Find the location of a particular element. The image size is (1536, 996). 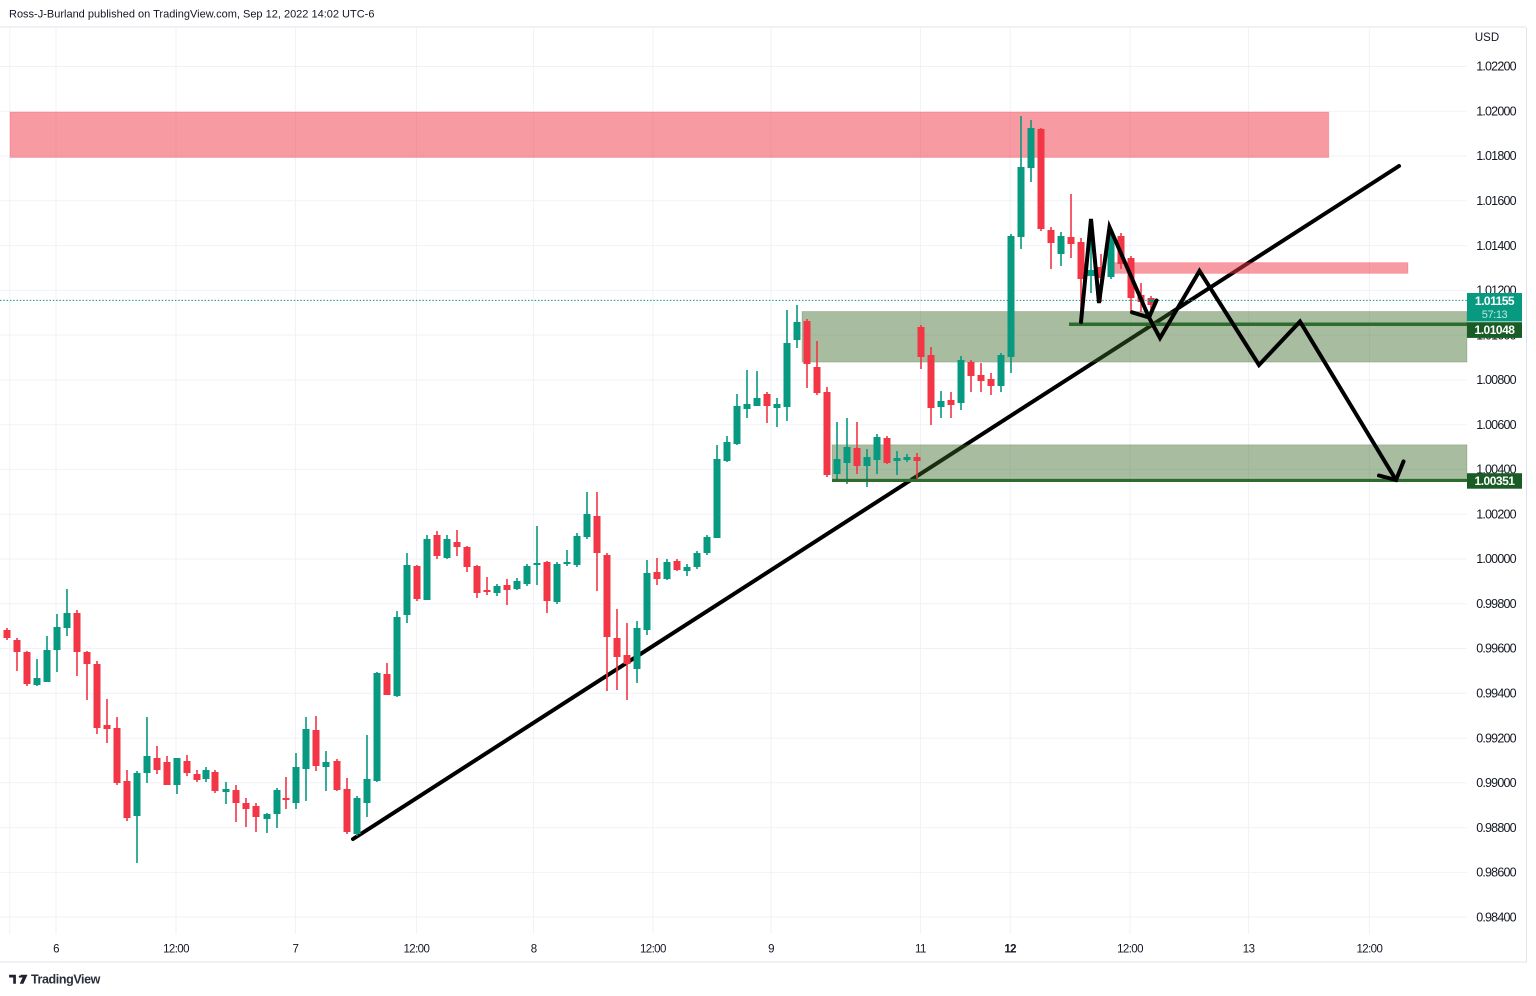

svg-text: 1.00351 is located at coordinates (1495, 481).